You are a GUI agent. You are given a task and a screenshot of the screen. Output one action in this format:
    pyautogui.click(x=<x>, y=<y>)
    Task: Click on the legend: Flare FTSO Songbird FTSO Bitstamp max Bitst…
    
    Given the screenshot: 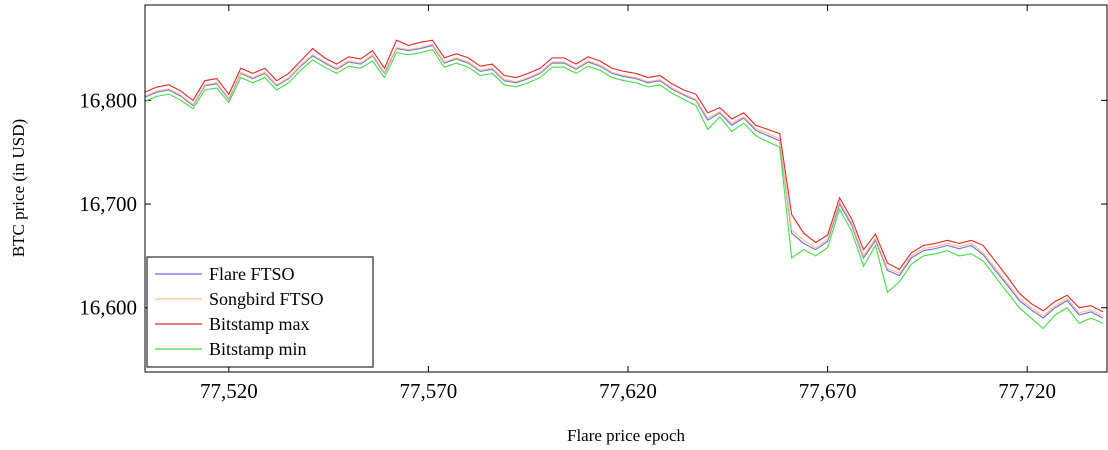 What is the action you would take?
    pyautogui.click(x=260, y=312)
    